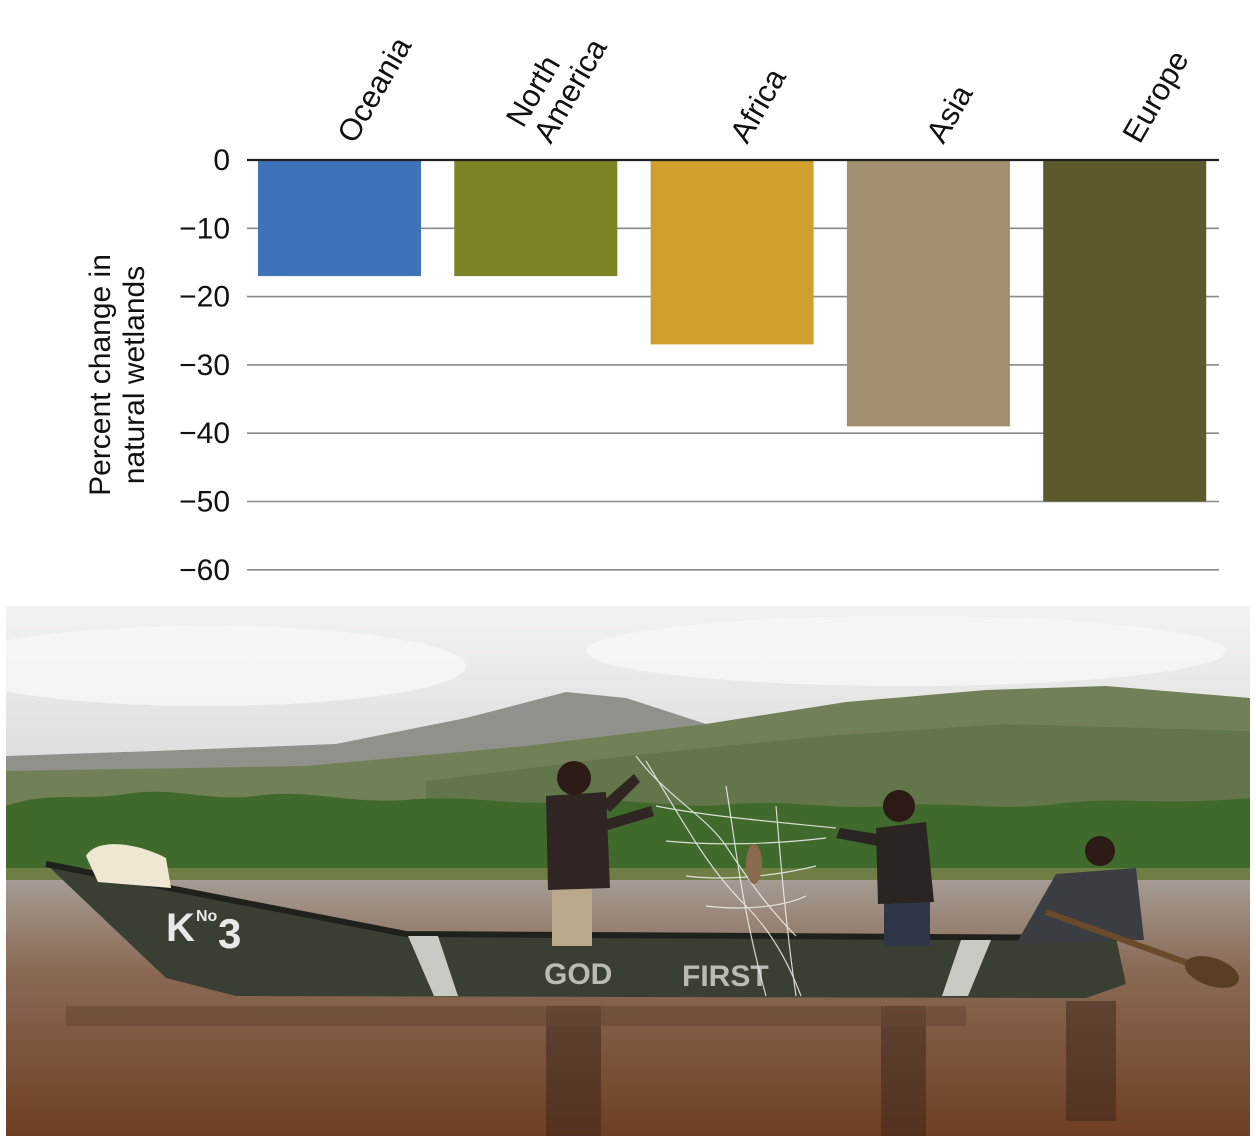 The height and width of the screenshot is (1136, 1256). I want to click on y-tick-label: −20, so click(204, 297).